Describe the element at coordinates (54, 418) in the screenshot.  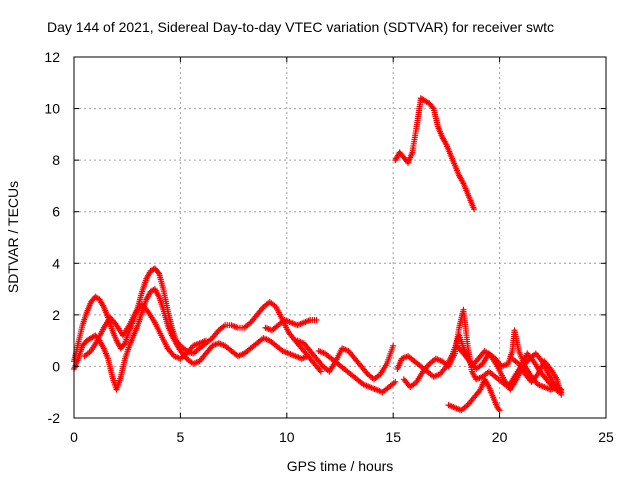
I see `y-tick-label: -2` at that location.